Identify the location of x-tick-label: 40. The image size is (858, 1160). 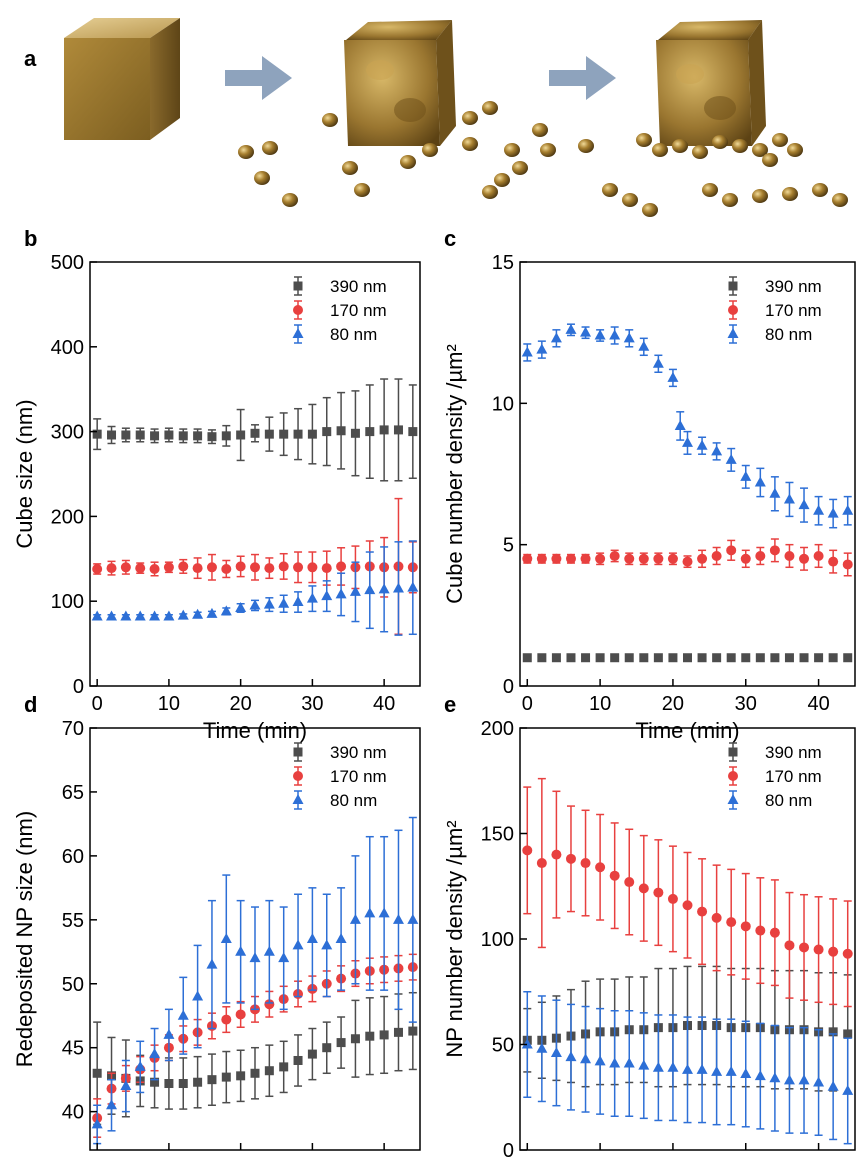
(384, 1158).